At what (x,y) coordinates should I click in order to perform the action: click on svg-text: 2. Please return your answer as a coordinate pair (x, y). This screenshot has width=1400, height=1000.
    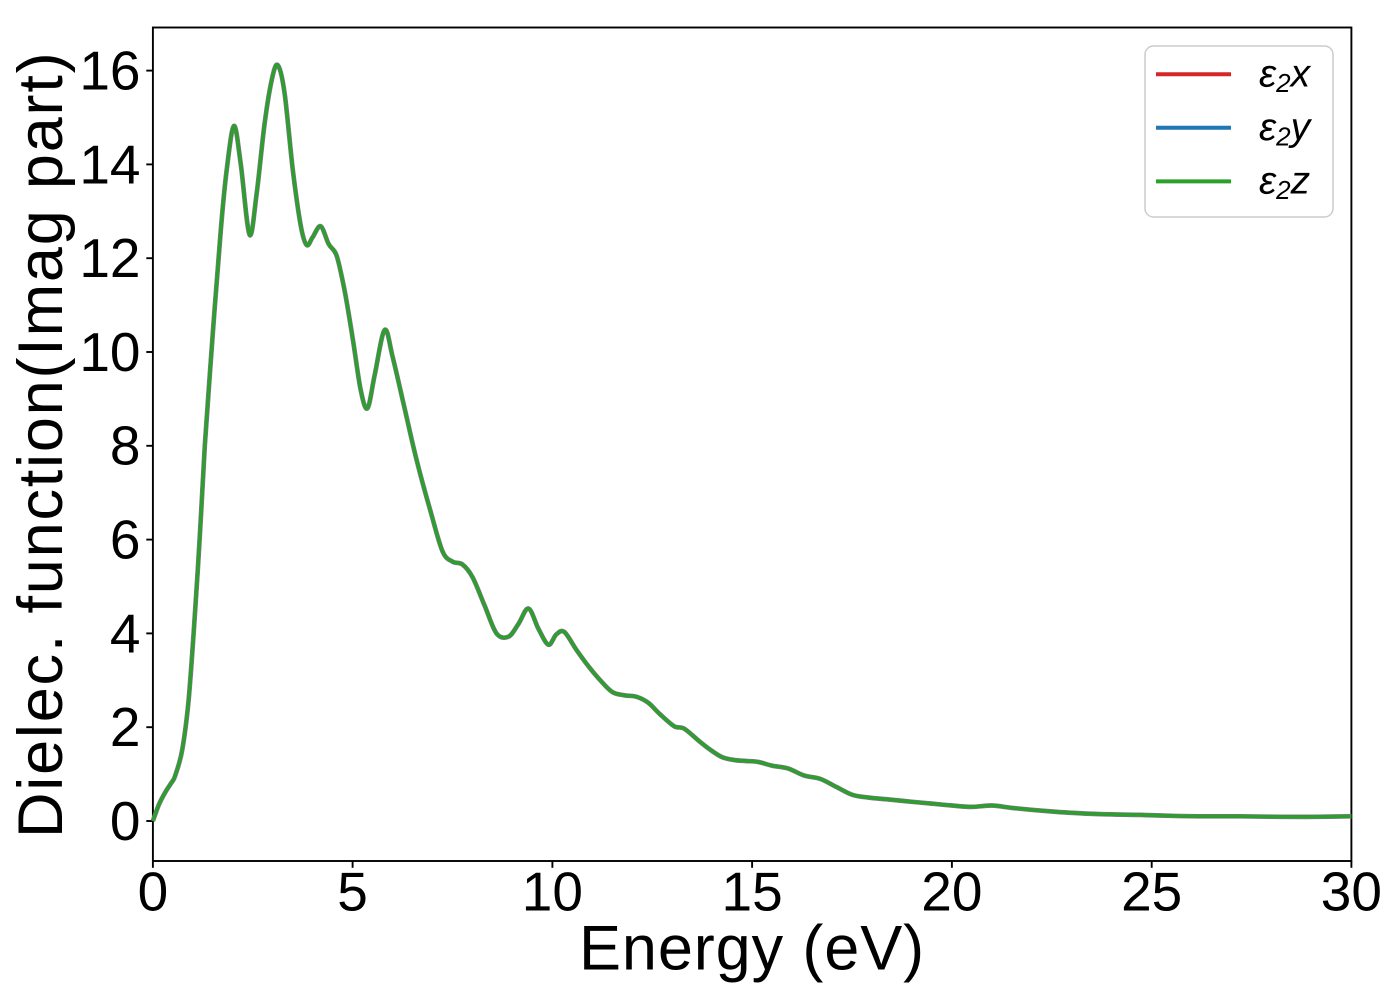
    Looking at the image, I should click on (125, 727).